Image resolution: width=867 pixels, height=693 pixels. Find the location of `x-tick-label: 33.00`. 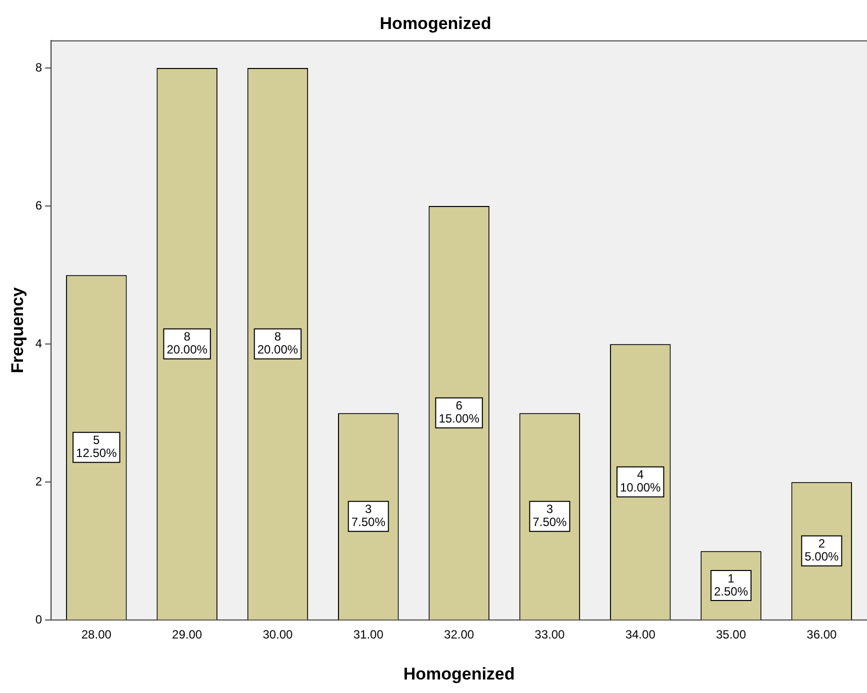

x-tick-label: 33.00 is located at coordinates (550, 635).